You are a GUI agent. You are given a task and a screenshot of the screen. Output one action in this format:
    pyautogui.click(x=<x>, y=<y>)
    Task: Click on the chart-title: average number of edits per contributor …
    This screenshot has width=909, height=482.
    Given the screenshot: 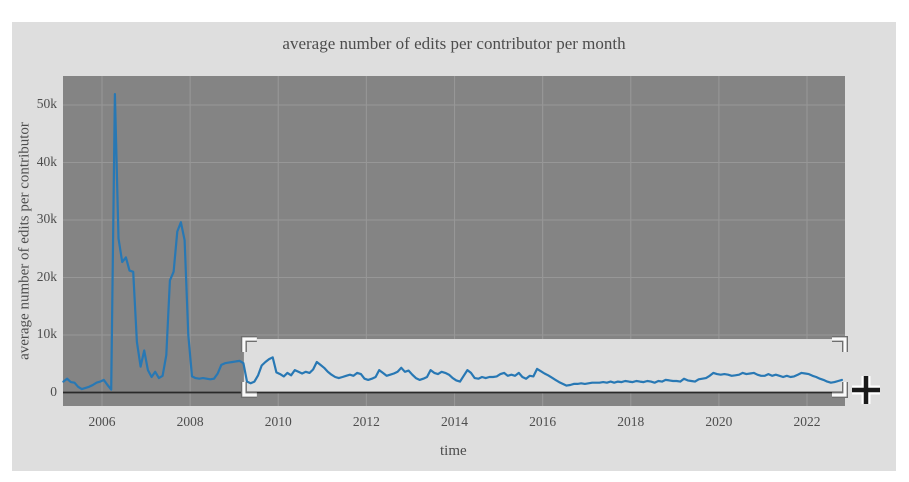 What is the action you would take?
    pyautogui.click(x=454, y=43)
    